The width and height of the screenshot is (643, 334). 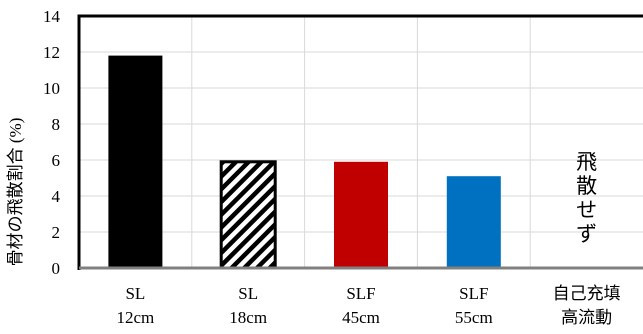 What do you see at coordinates (586, 234) in the screenshot?
I see `annotation-char: ず` at bounding box center [586, 234].